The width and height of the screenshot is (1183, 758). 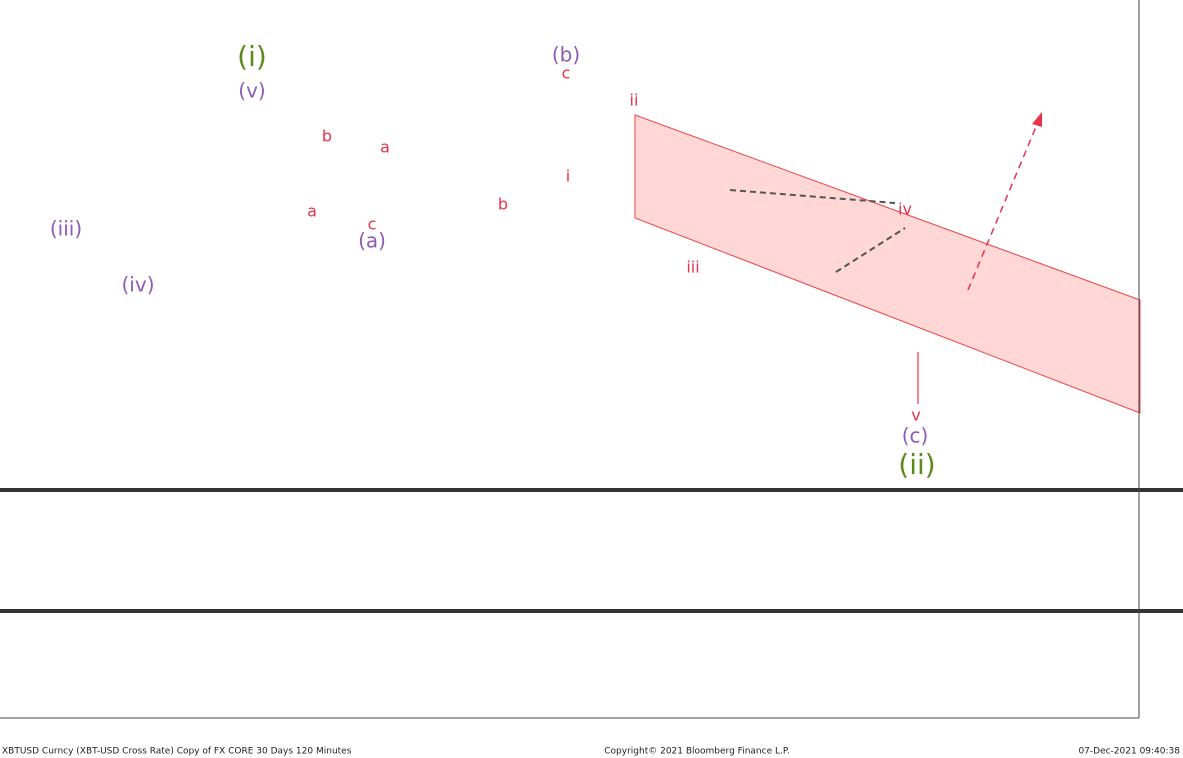 What do you see at coordinates (905, 209) in the screenshot?
I see `wave-label: iv` at bounding box center [905, 209].